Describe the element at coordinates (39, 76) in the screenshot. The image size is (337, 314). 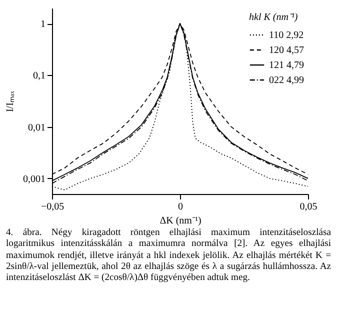
I see `y-tick-label: 0,1` at that location.